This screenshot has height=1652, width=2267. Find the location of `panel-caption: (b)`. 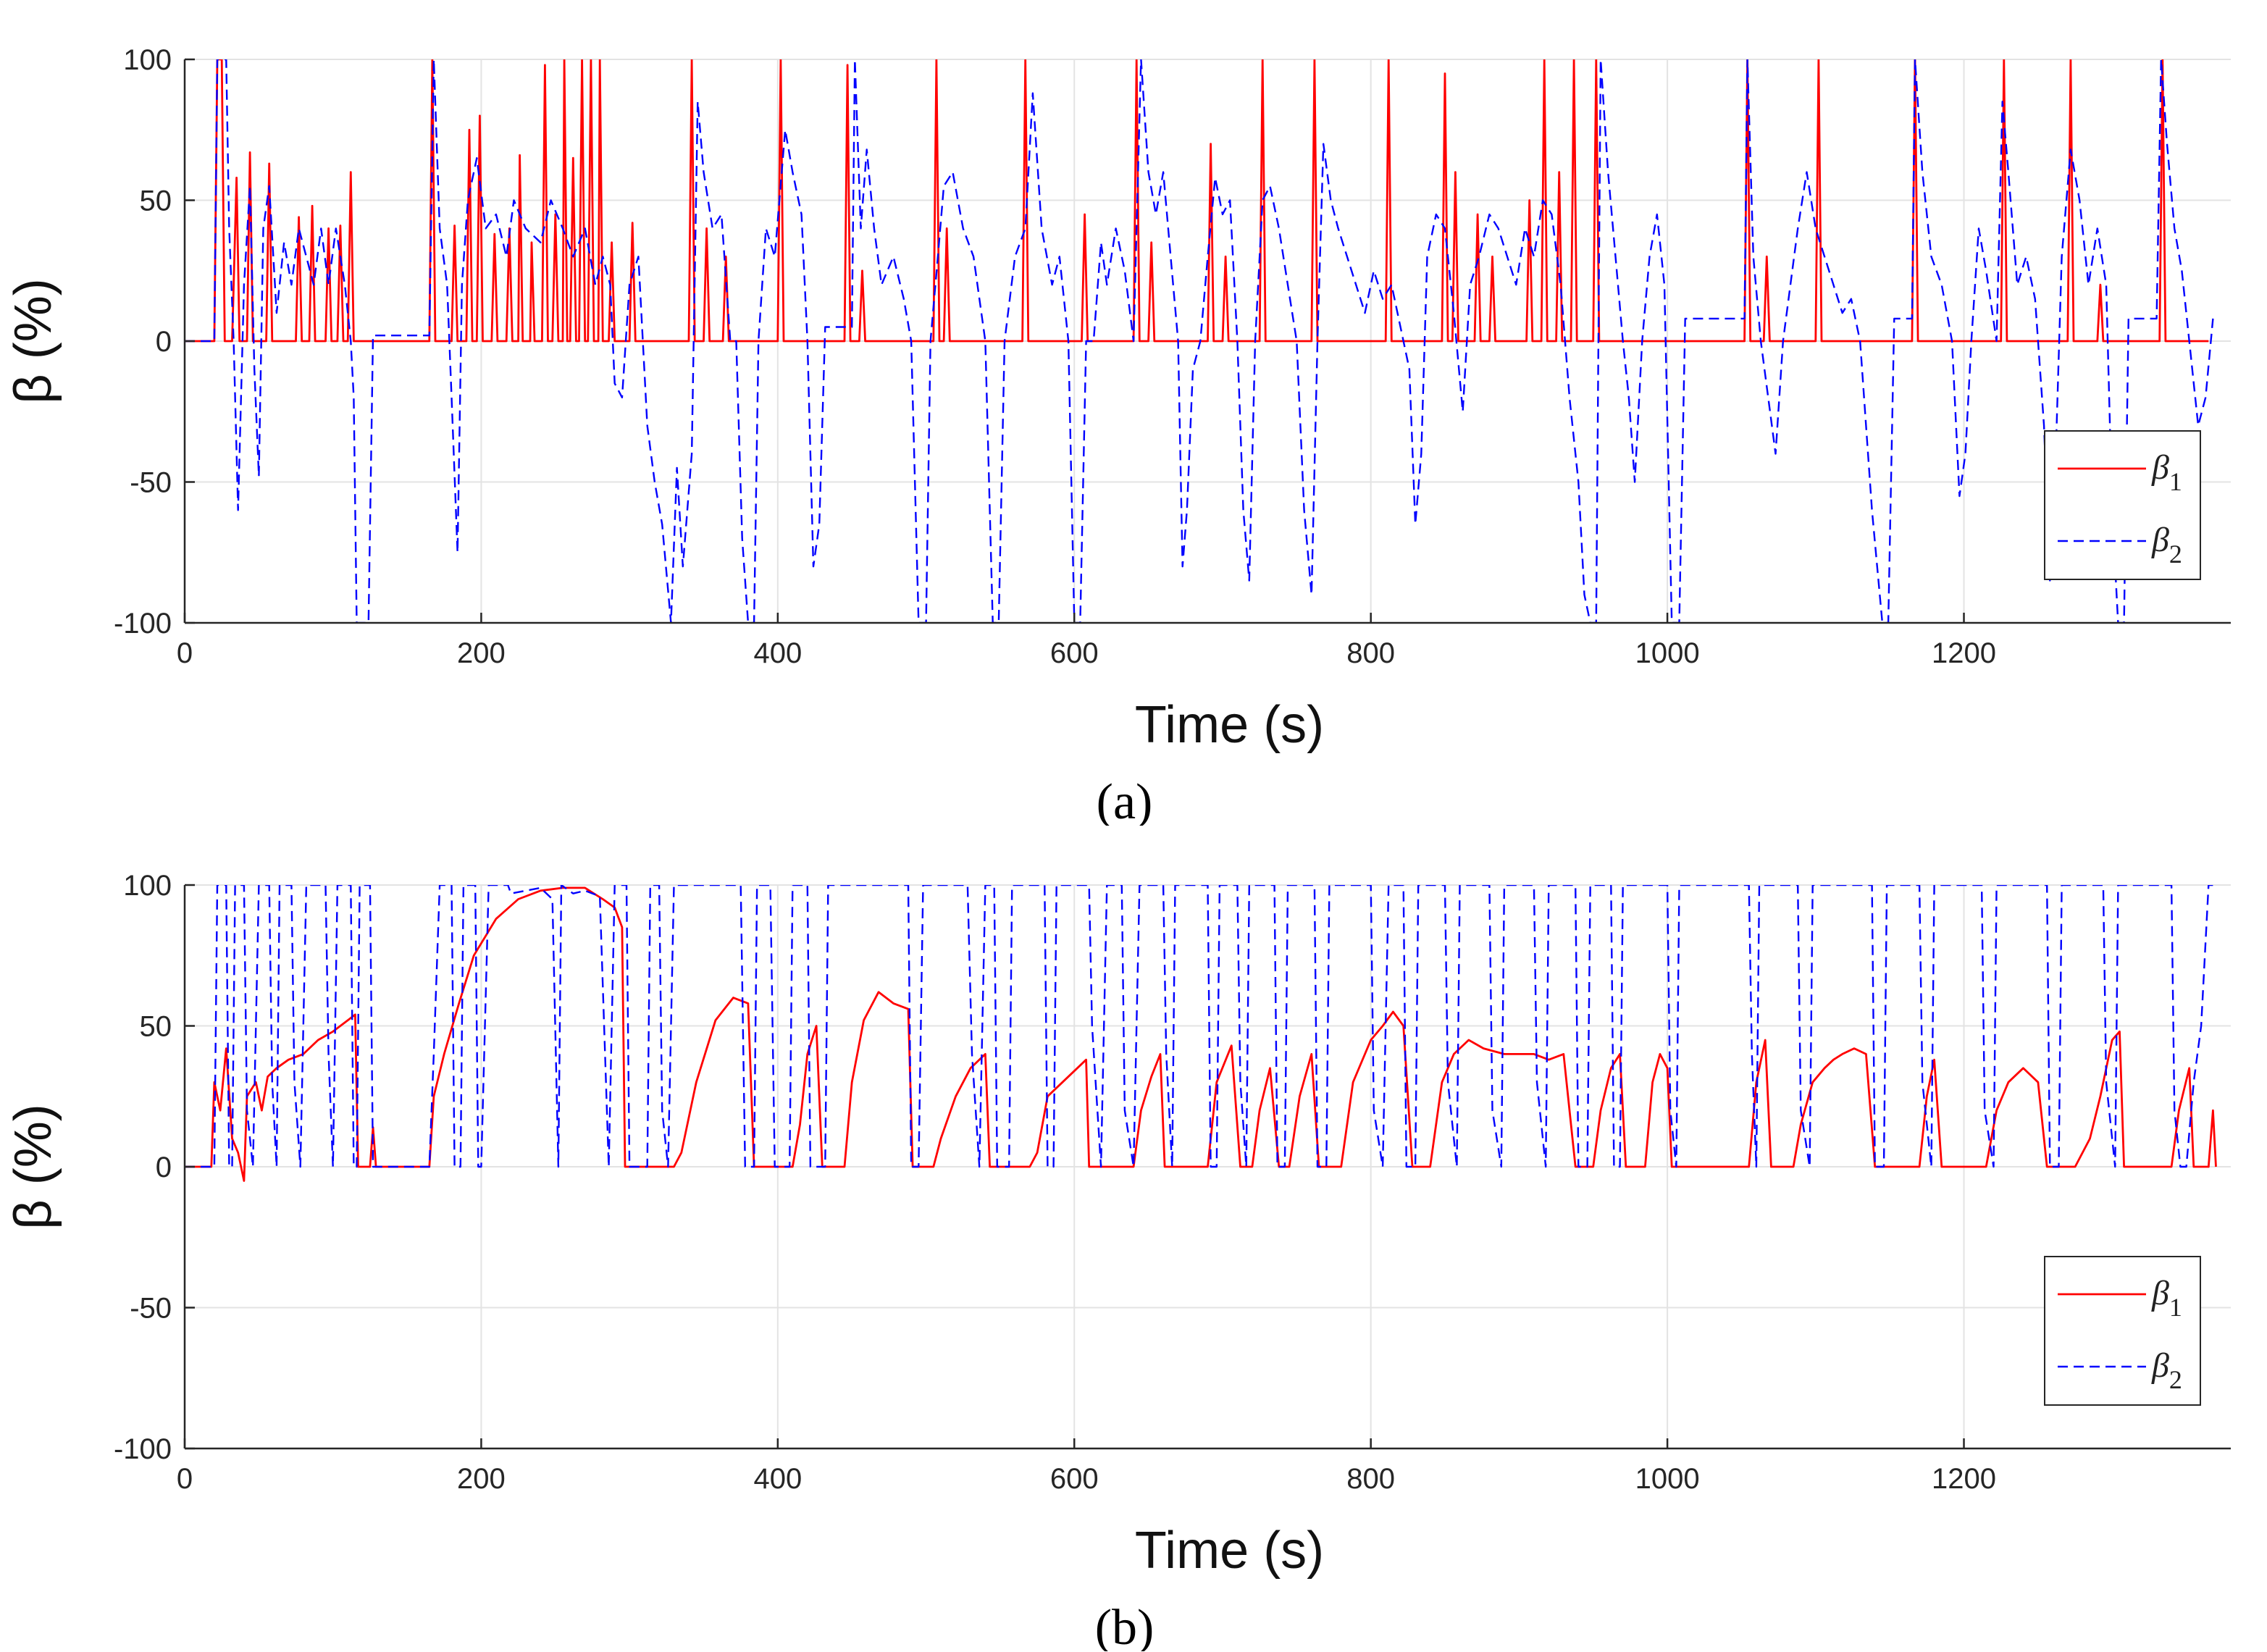

panel-caption: (b) is located at coordinates (1125, 1626).